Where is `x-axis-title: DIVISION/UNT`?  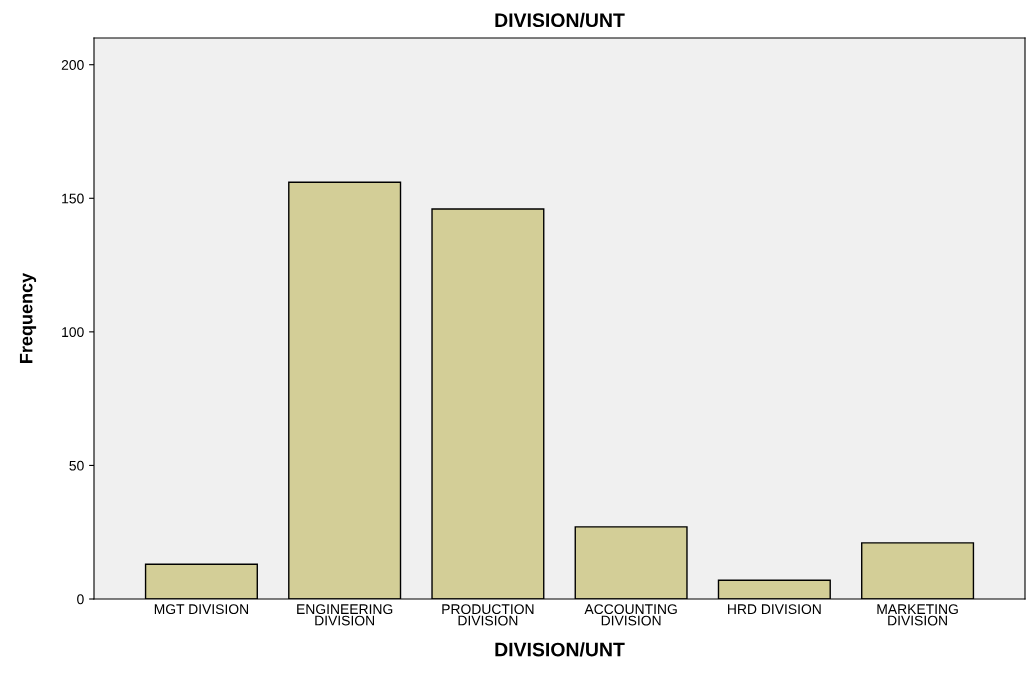 x-axis-title: DIVISION/UNT is located at coordinates (560, 649).